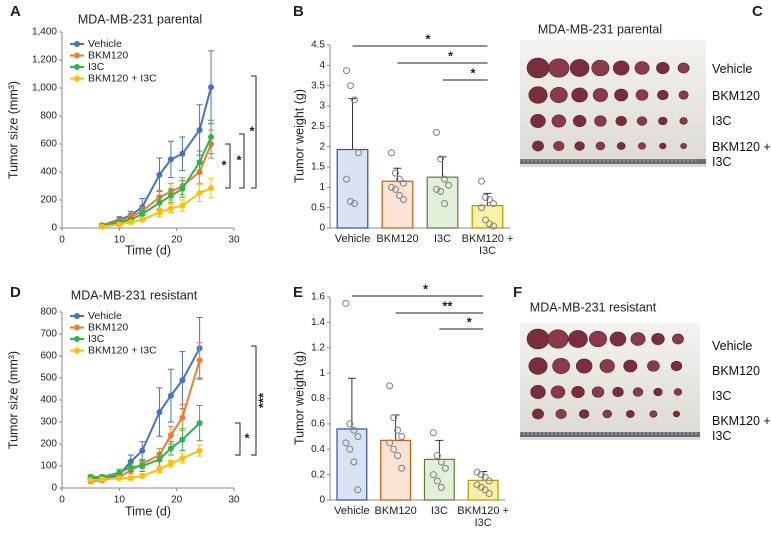 The image size is (771, 537). What do you see at coordinates (322, 106) in the screenshot?
I see `y-tick-label: 3` at bounding box center [322, 106].